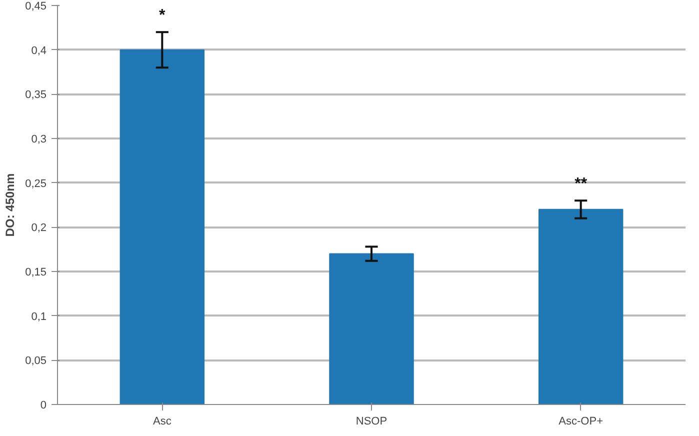 The image size is (699, 436). I want to click on y-tick-label: 0,4, so click(39, 50).